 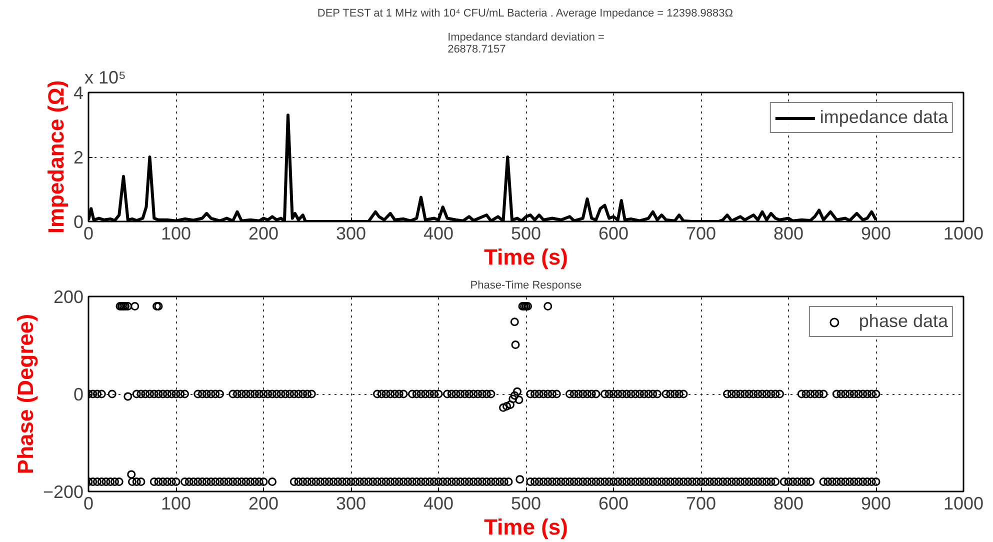 I want to click on y-tick-label: 0, so click(x=78, y=394).